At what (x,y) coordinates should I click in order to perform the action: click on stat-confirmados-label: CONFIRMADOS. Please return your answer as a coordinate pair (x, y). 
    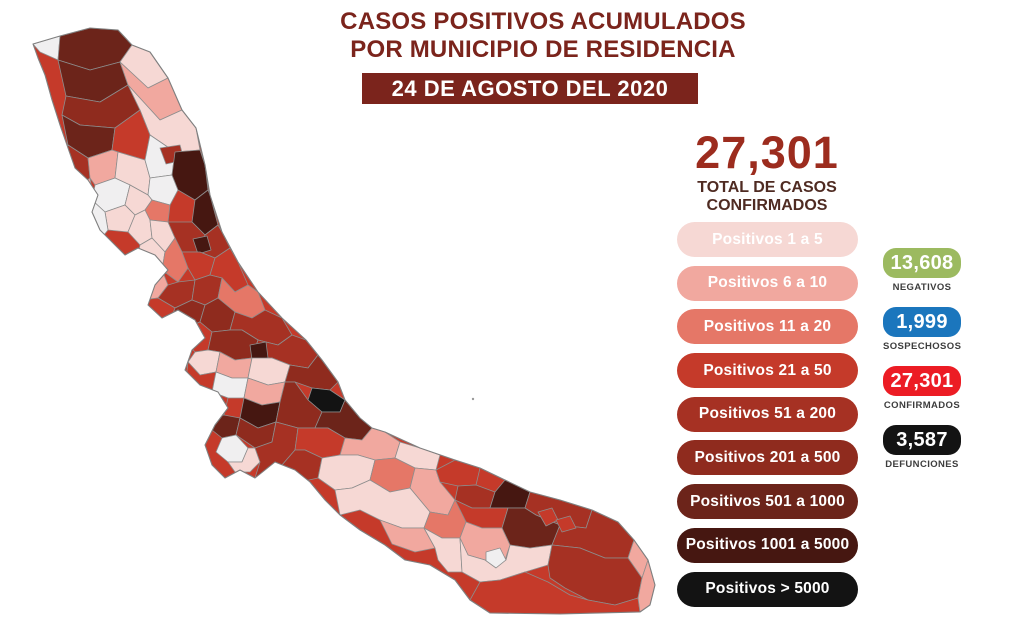
    Looking at the image, I should click on (922, 405).